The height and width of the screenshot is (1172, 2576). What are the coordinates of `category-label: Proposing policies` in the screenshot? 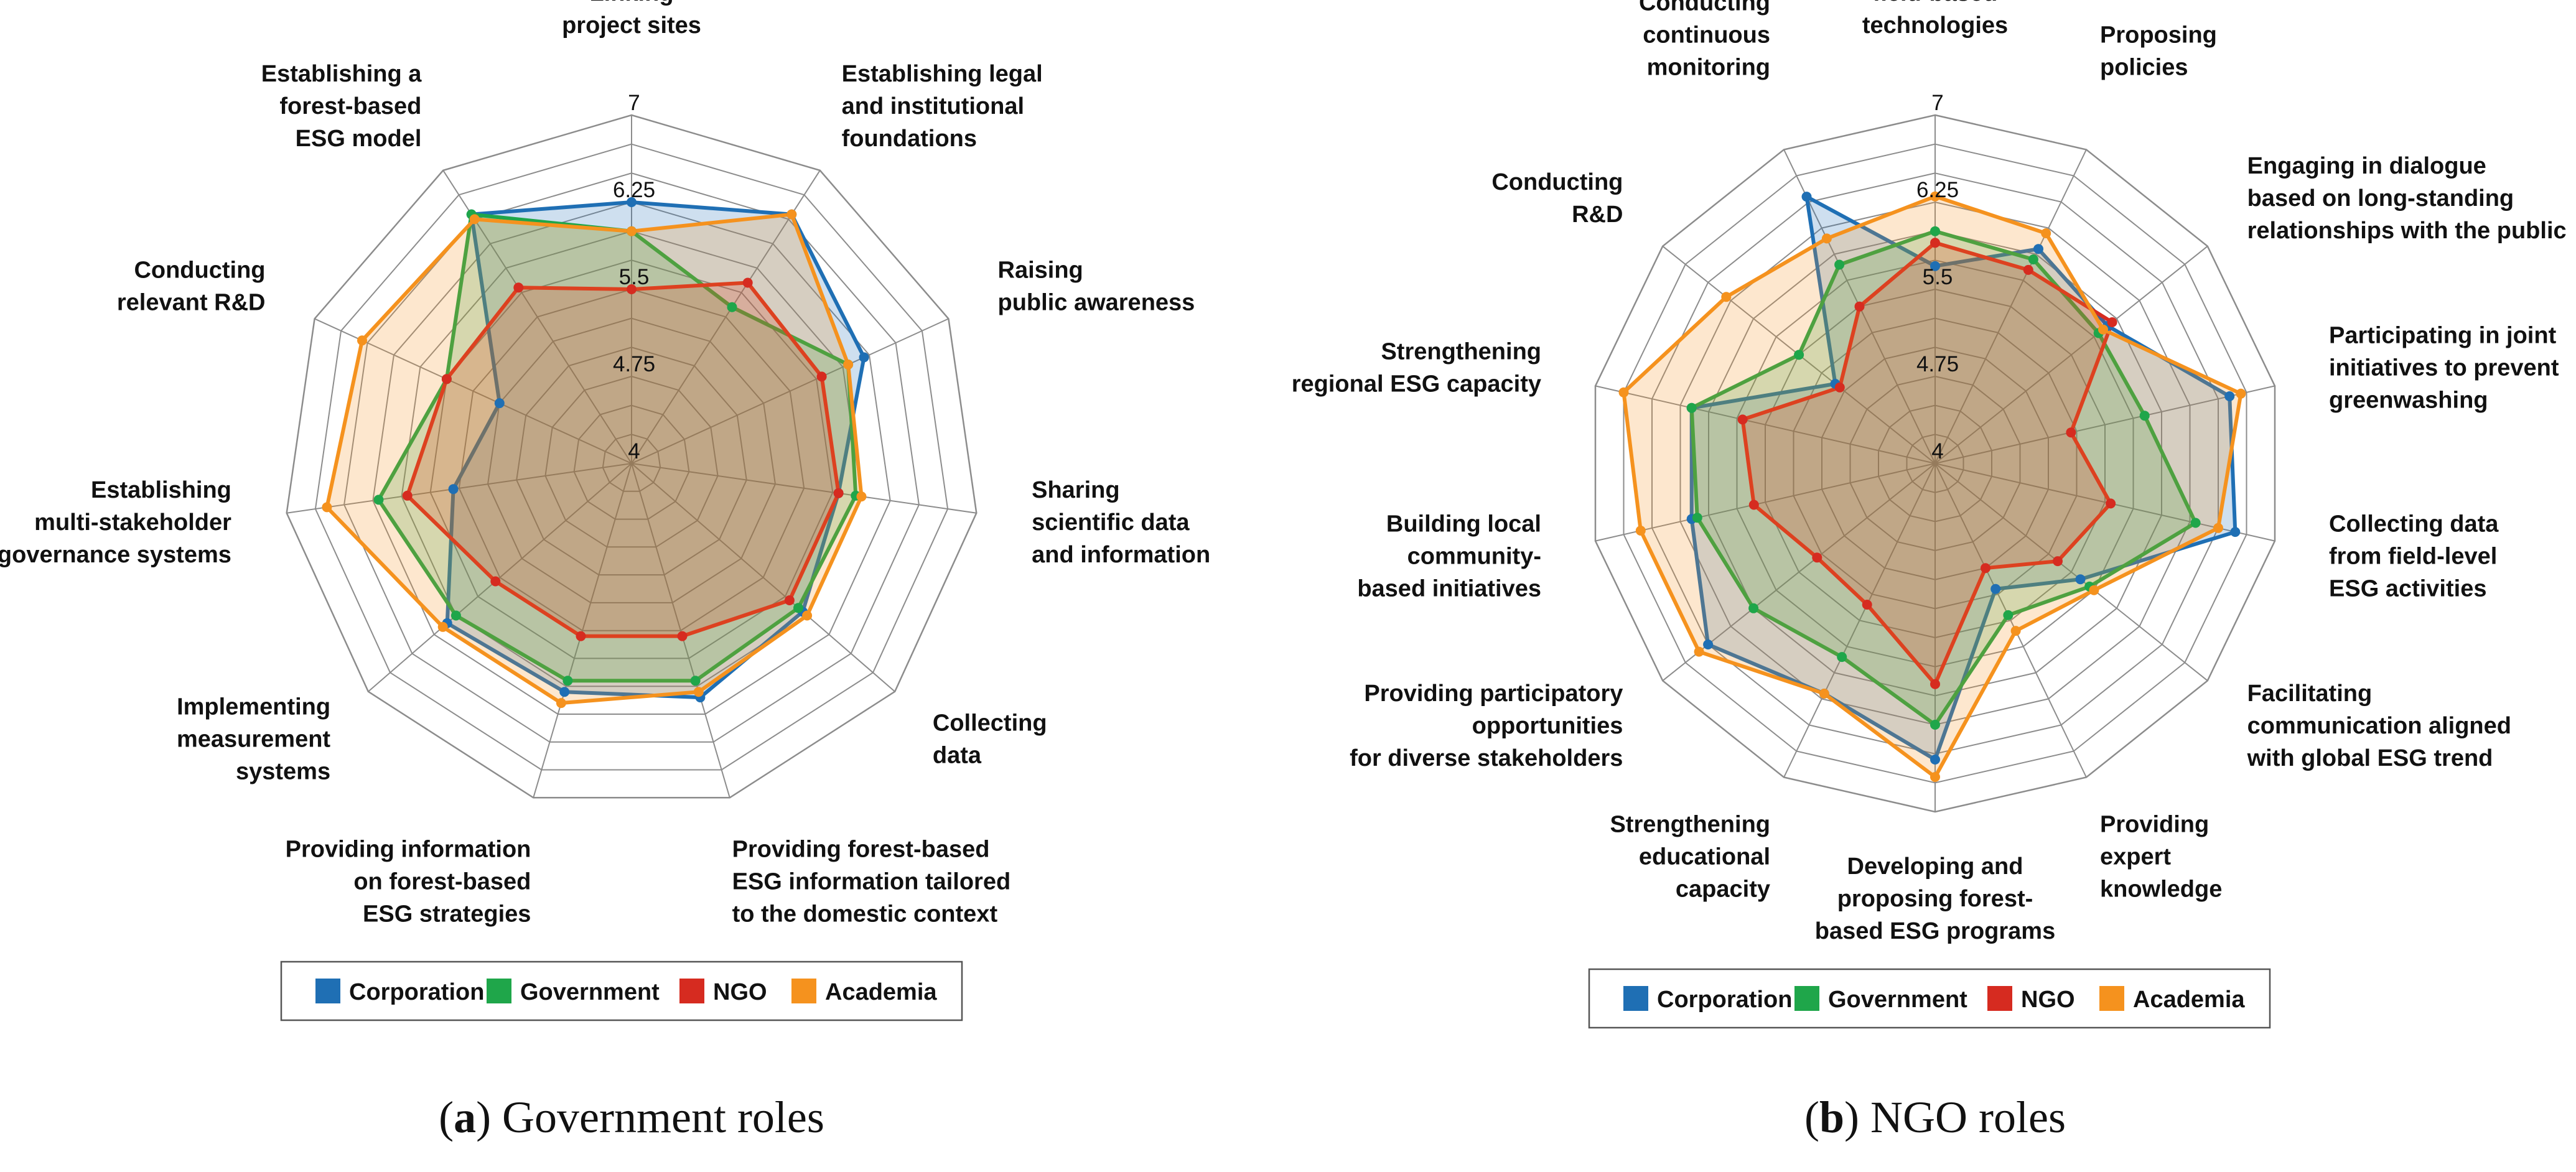 It's located at (2158, 51).